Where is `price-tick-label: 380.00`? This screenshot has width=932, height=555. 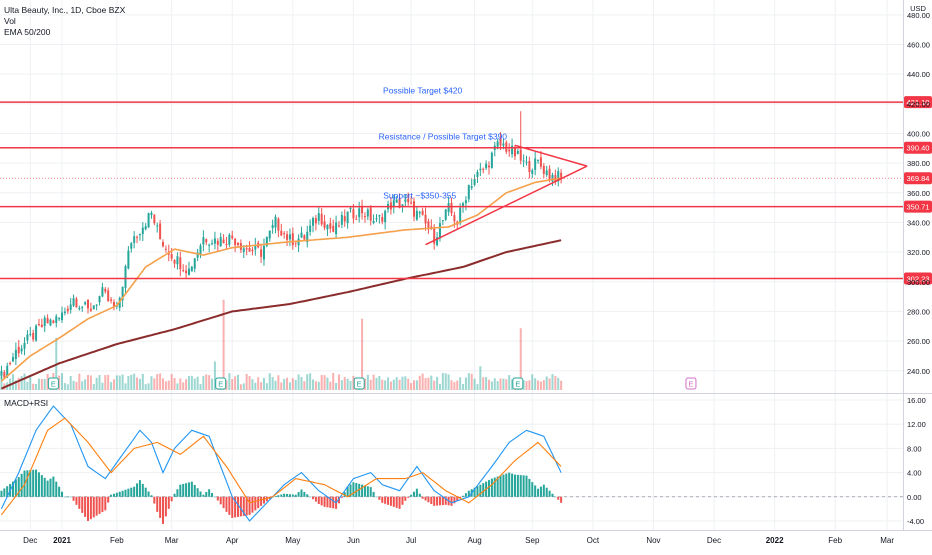
price-tick-label: 380.00 is located at coordinates (918, 163).